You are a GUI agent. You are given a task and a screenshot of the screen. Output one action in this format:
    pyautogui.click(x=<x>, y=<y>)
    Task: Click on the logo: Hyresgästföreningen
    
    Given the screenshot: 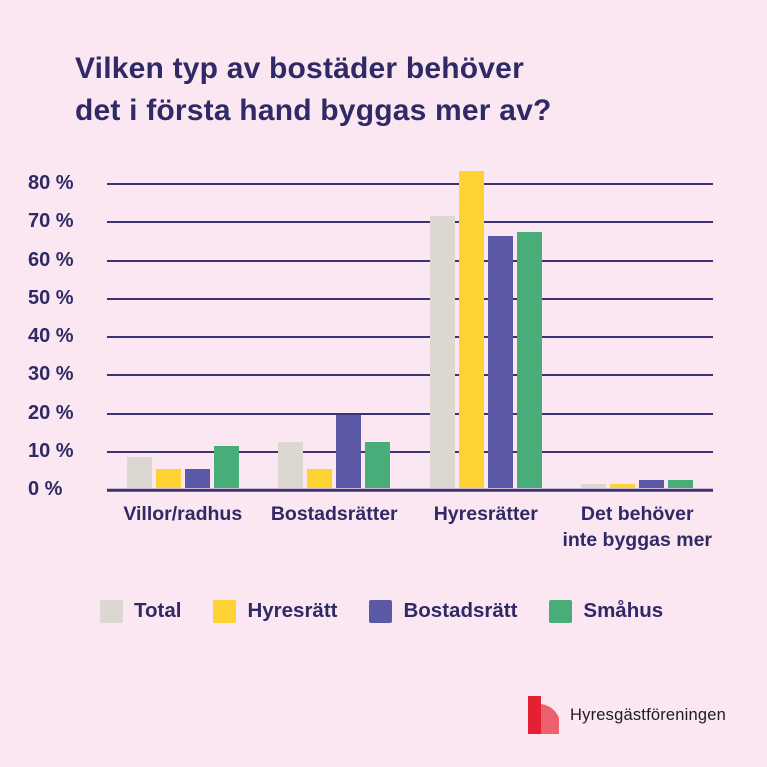 What is the action you would take?
    pyautogui.click(x=627, y=715)
    